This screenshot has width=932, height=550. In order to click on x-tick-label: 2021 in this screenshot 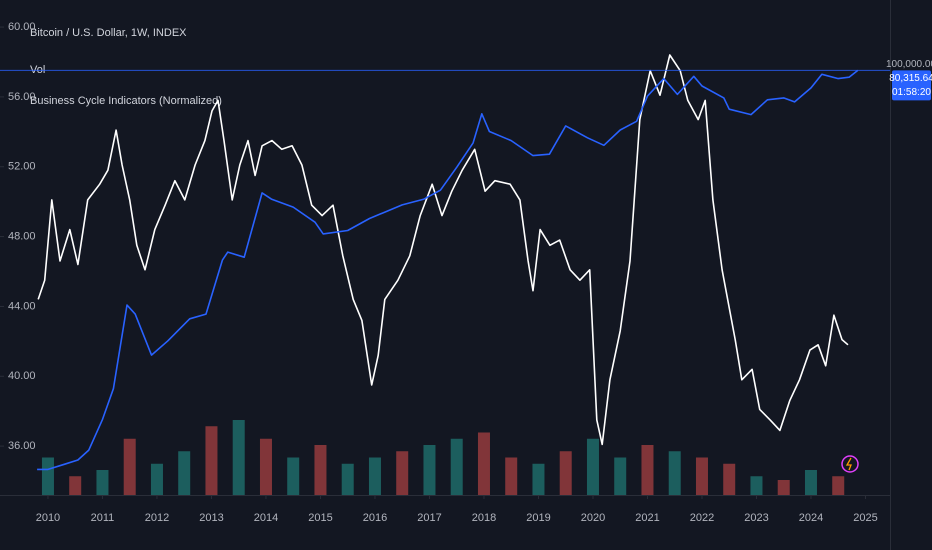, I will do `click(647, 518)`.